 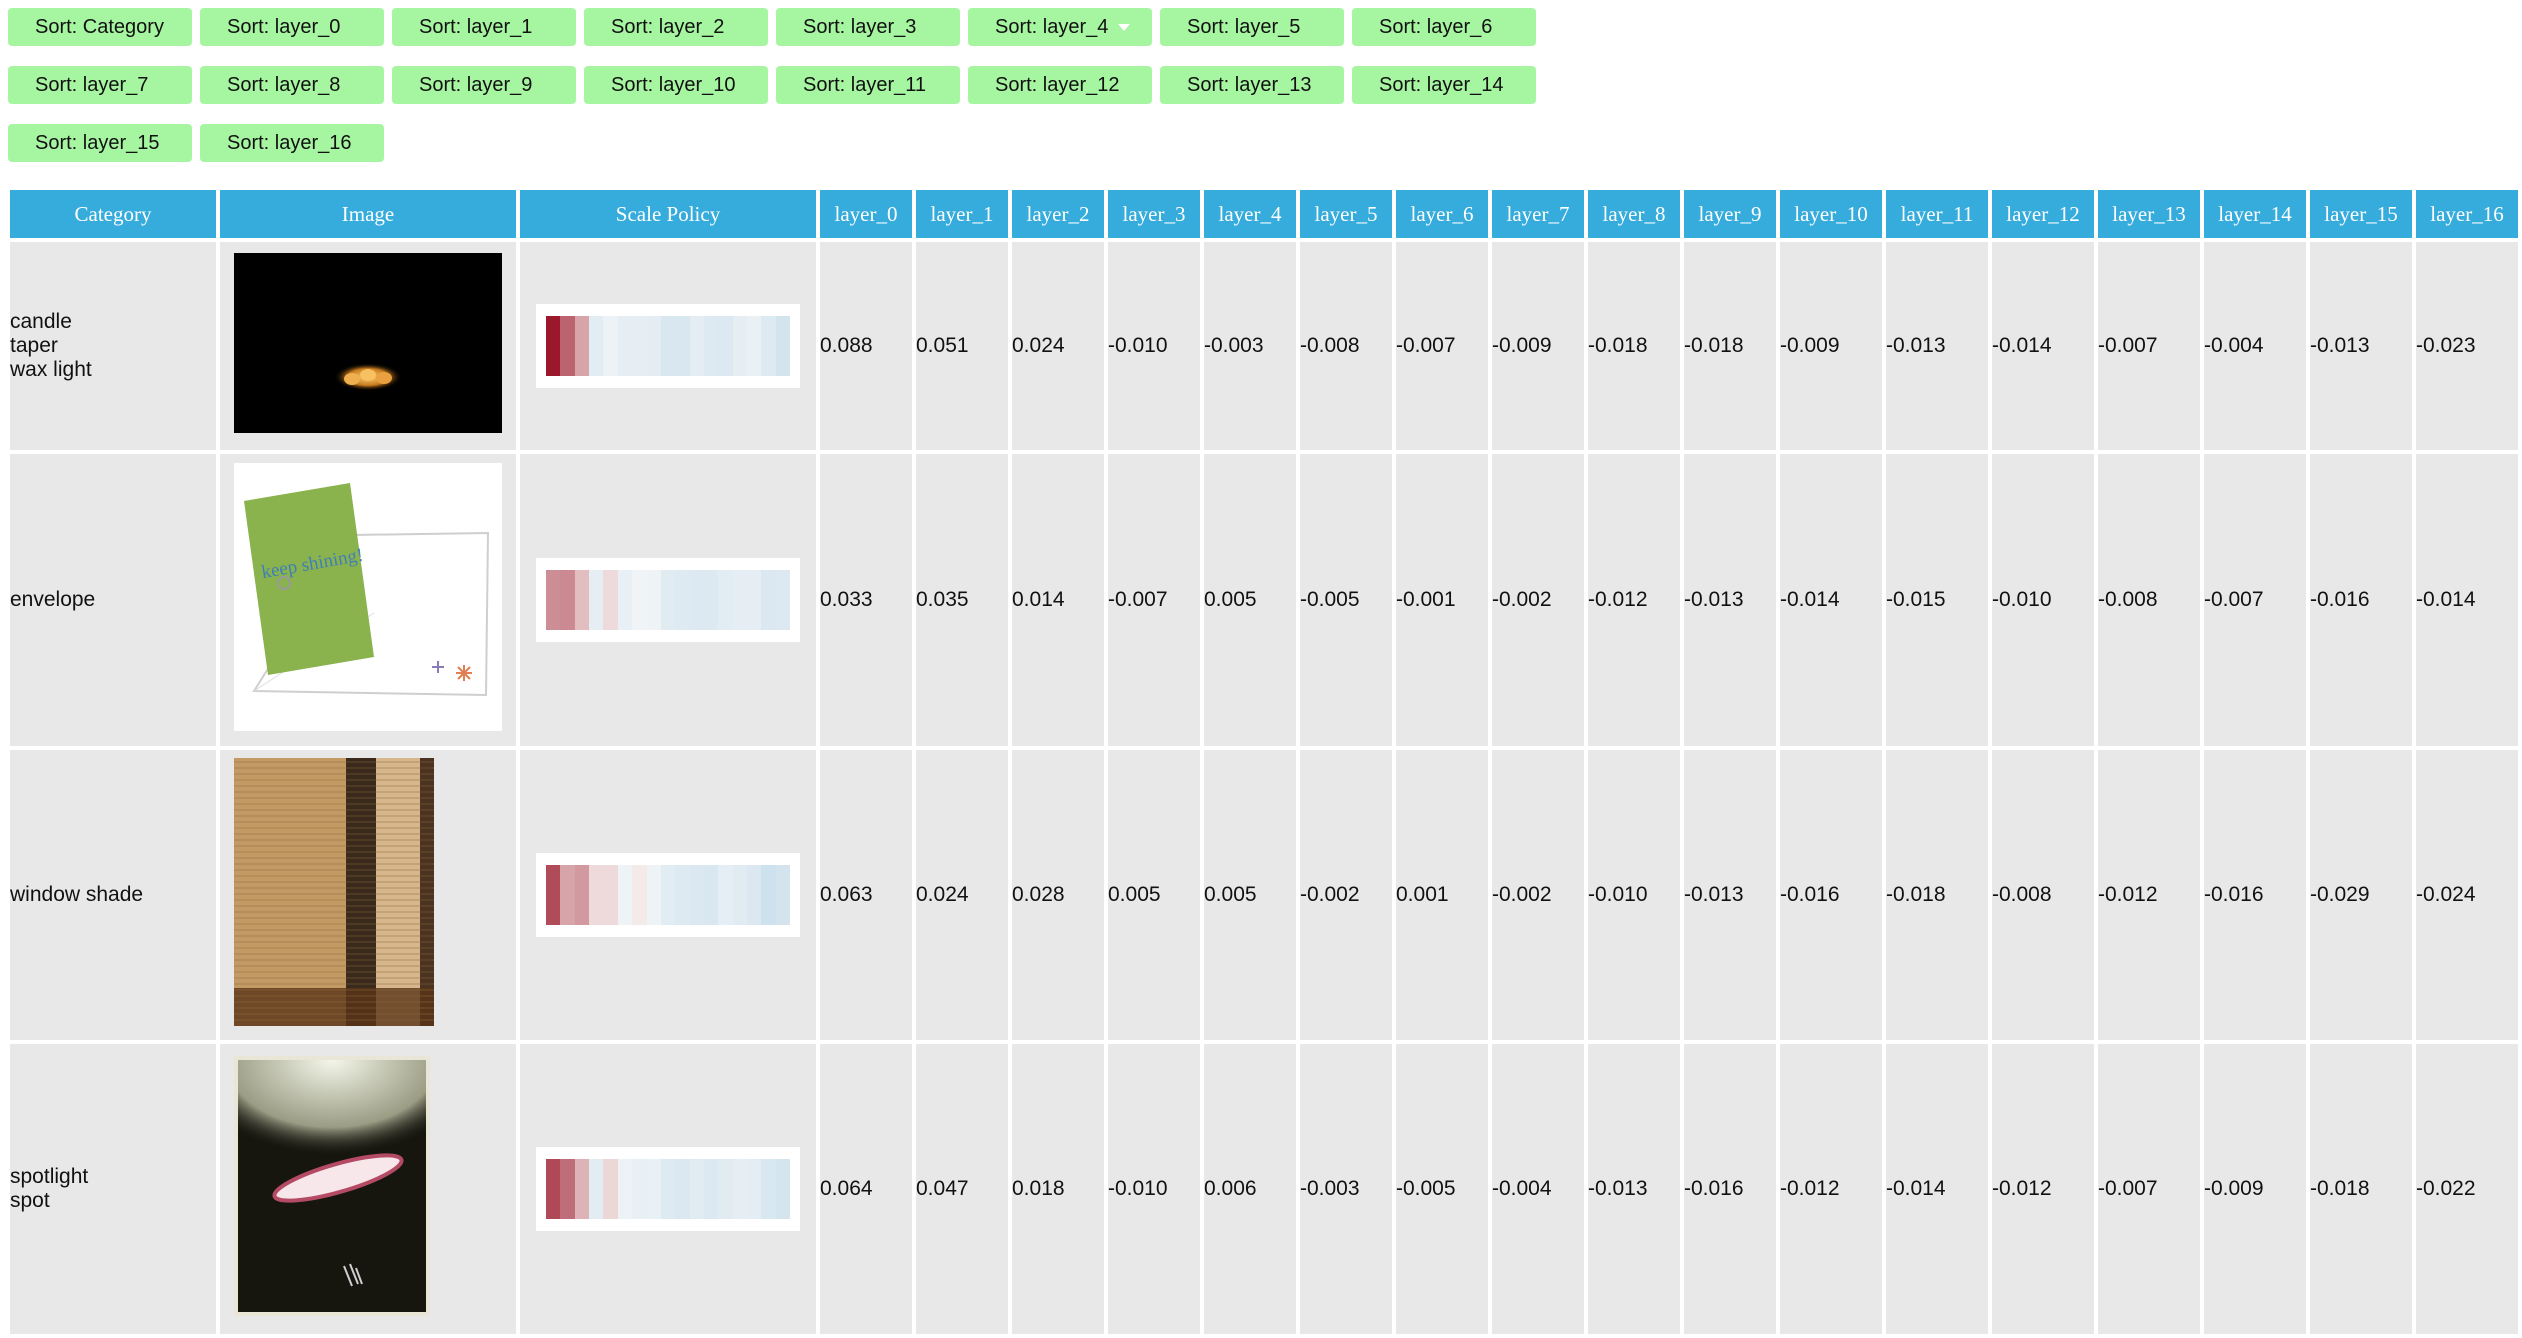 What do you see at coordinates (1250, 1189) in the screenshot?
I see `value-cell-layer-4: 0.006` at bounding box center [1250, 1189].